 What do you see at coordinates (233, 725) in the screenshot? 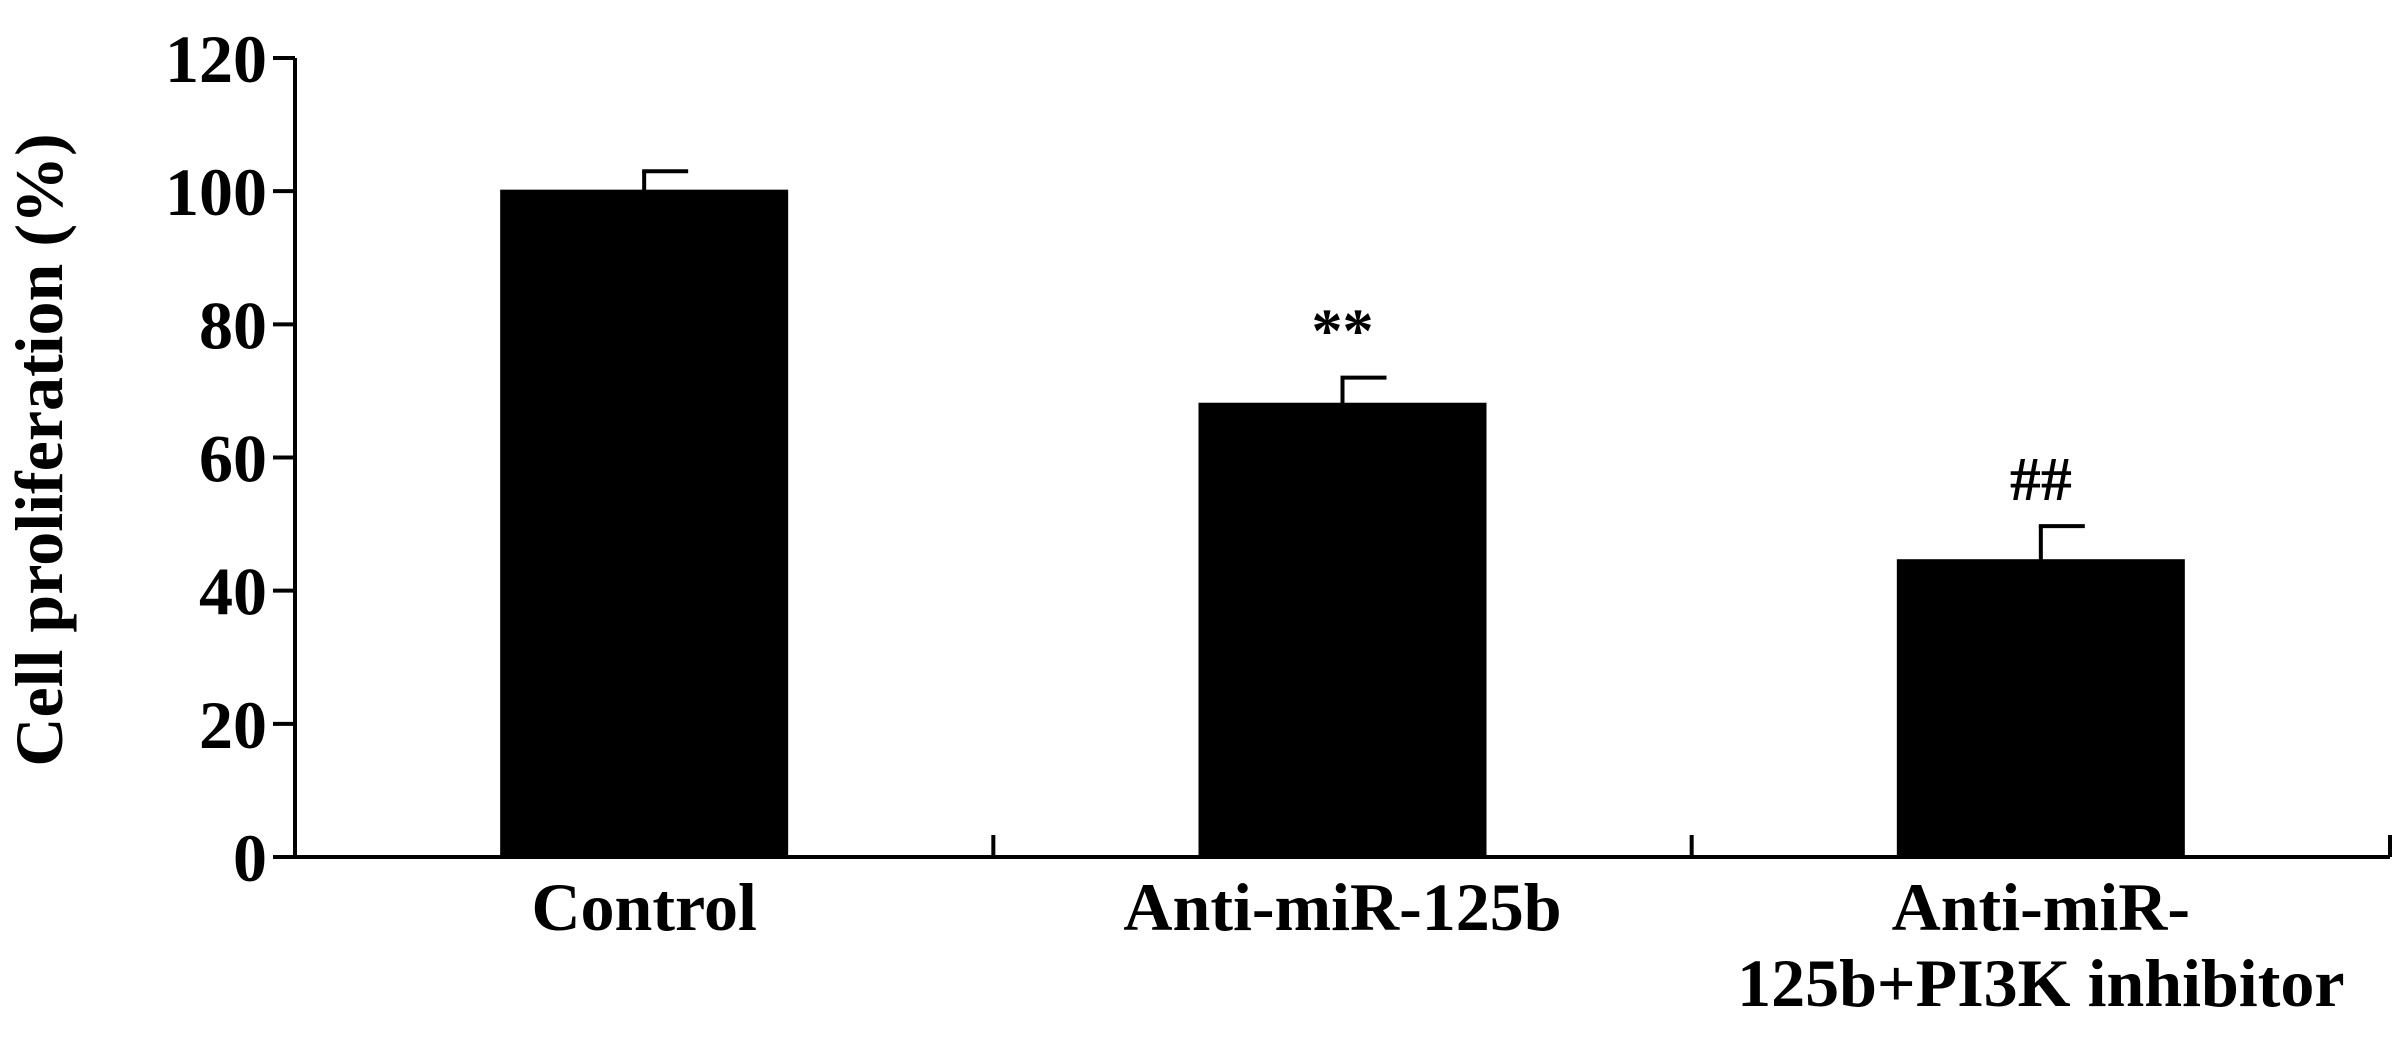
I see `y-tick-label: 20` at bounding box center [233, 725].